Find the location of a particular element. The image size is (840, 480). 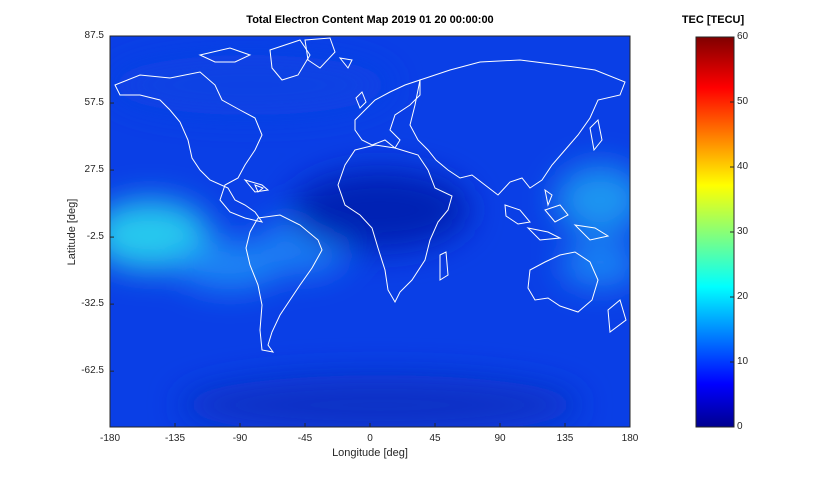

y-tick-label: -62.5 is located at coordinates (77, 370).